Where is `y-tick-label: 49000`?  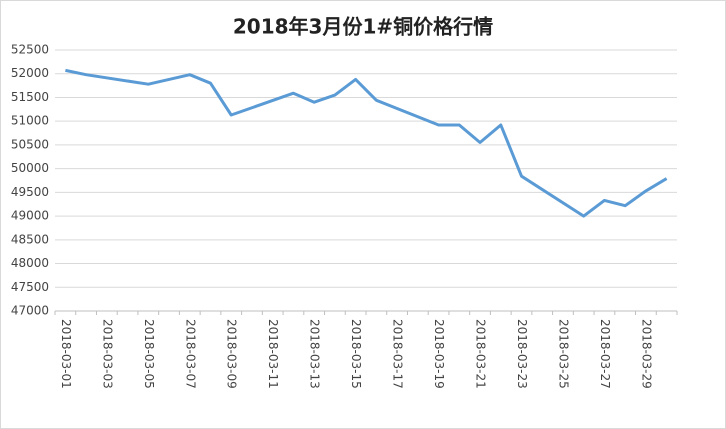
y-tick-label: 49000 is located at coordinates (30, 216).